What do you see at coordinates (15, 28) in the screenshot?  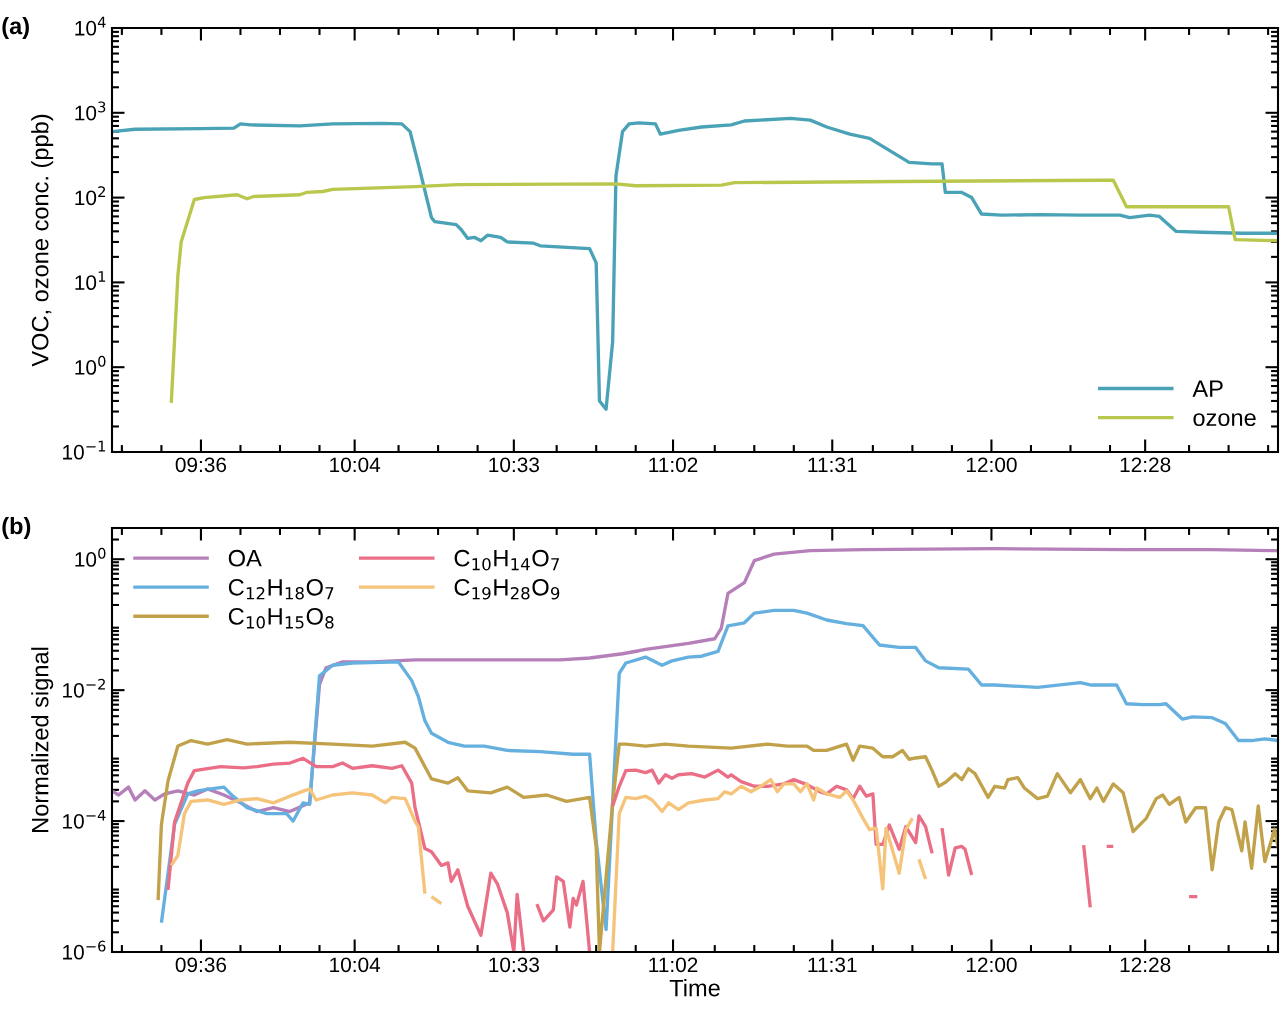 I see `text: (a)` at bounding box center [15, 28].